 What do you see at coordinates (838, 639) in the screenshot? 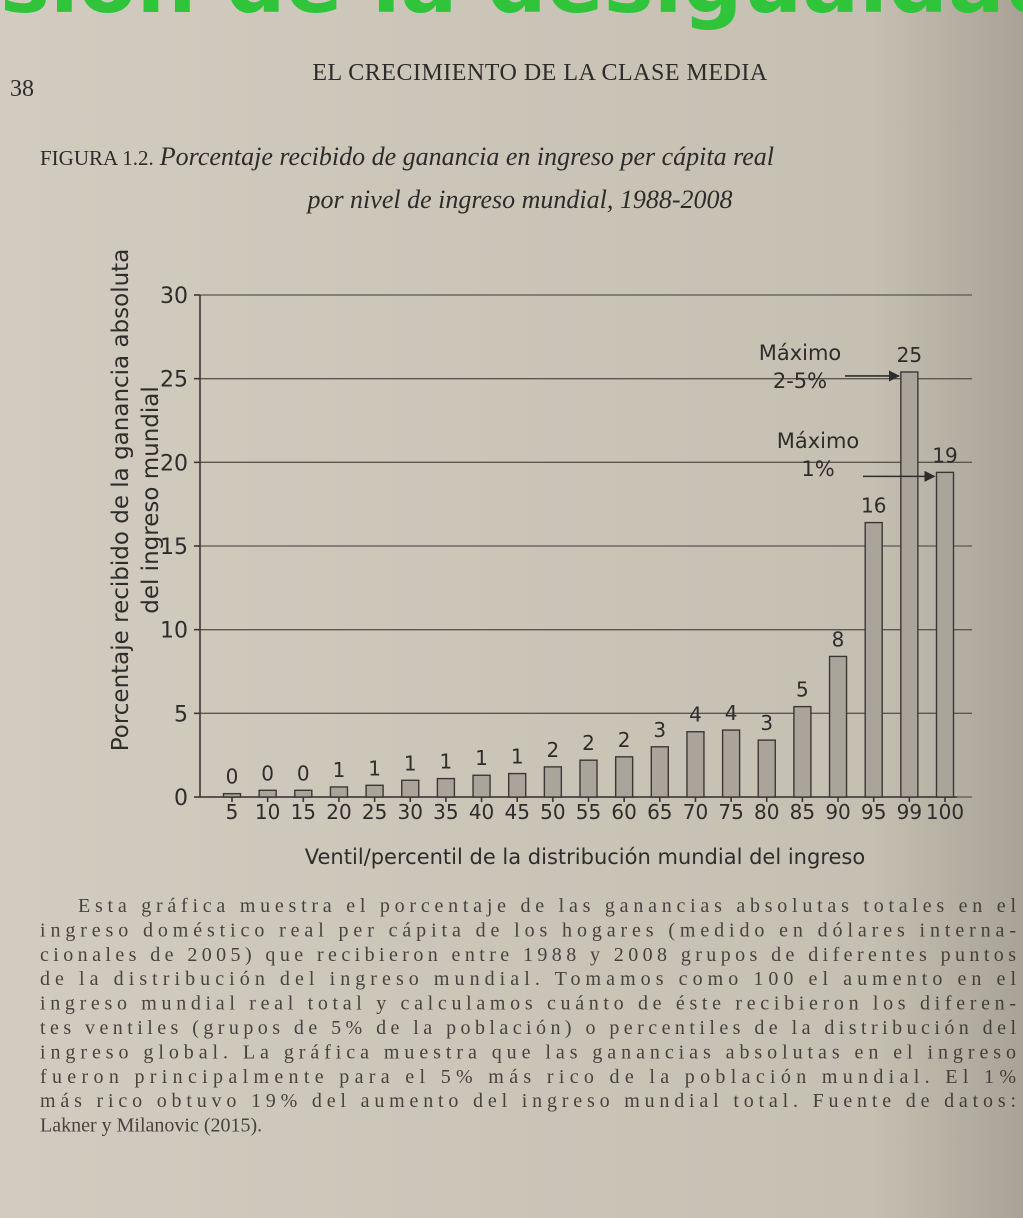
I see `value-label: 8` at bounding box center [838, 639].